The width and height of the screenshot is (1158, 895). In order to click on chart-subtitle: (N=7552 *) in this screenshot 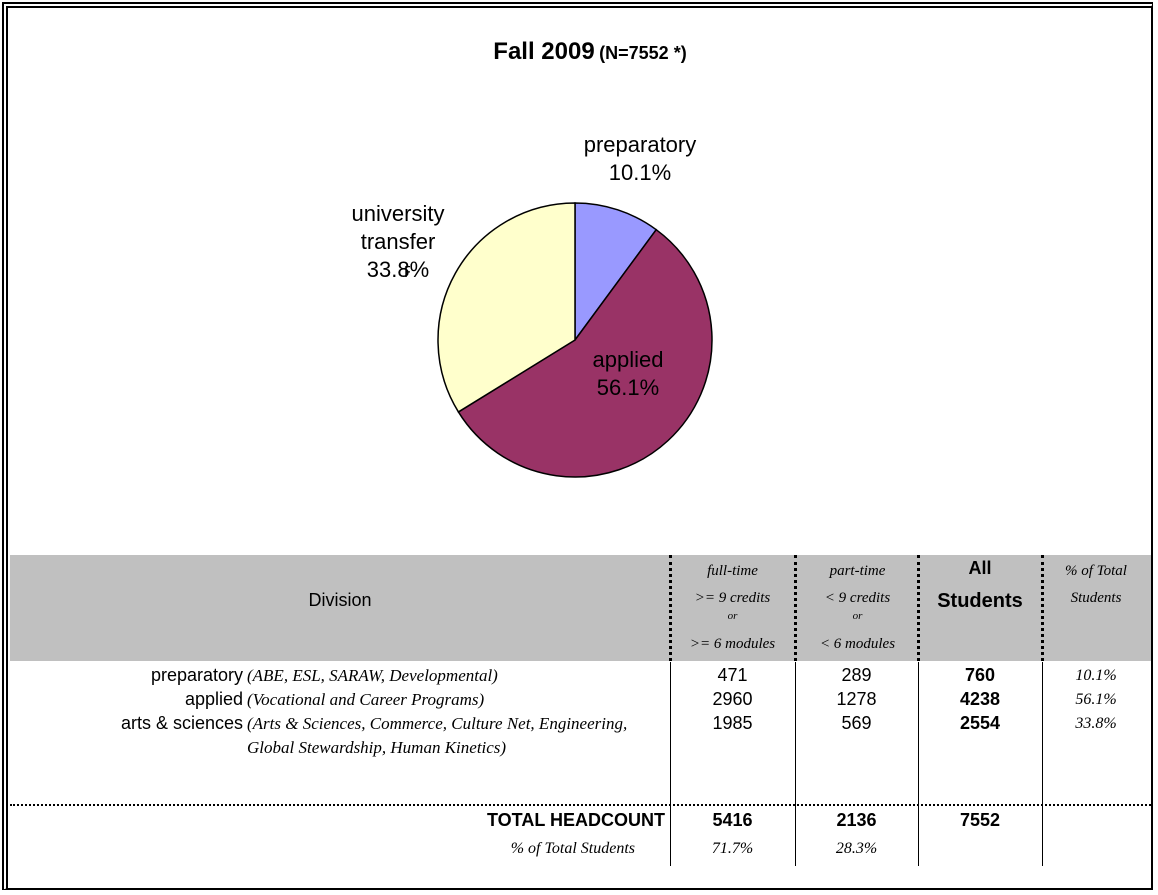, I will do `click(643, 53)`.